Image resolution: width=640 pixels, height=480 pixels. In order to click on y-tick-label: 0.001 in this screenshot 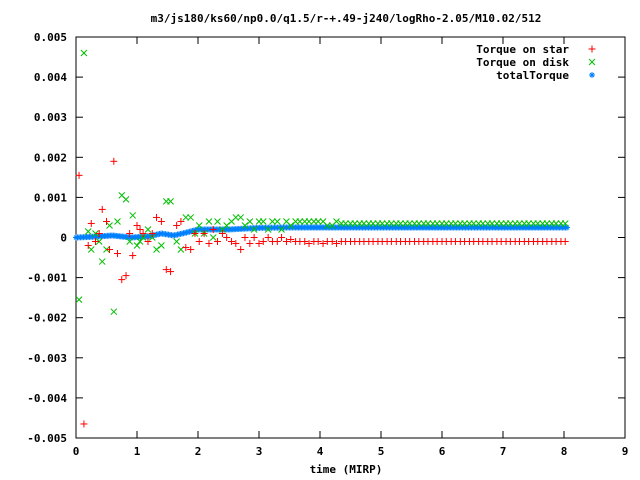, I will do `click(50, 197)`.